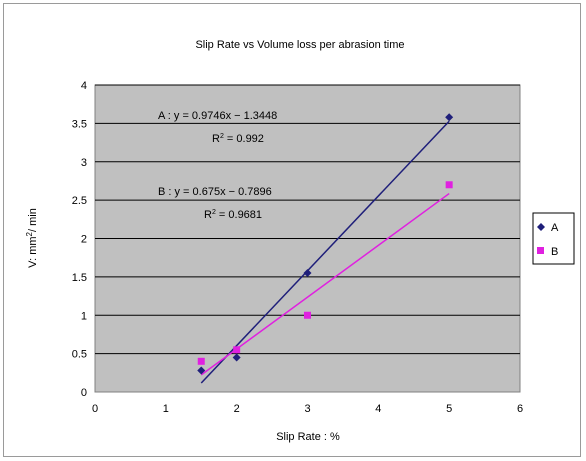 This screenshot has height=461, width=586. Describe the element at coordinates (84, 240) in the screenshot. I see `y-tick-label: 2` at that location.